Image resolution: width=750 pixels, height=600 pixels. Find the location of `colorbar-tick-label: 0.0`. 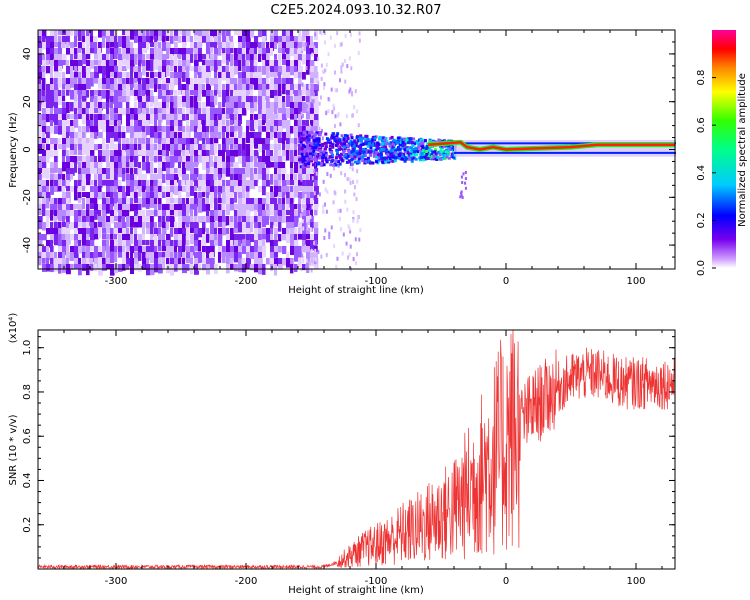

colorbar-tick-label: 0.0 is located at coordinates (701, 268).